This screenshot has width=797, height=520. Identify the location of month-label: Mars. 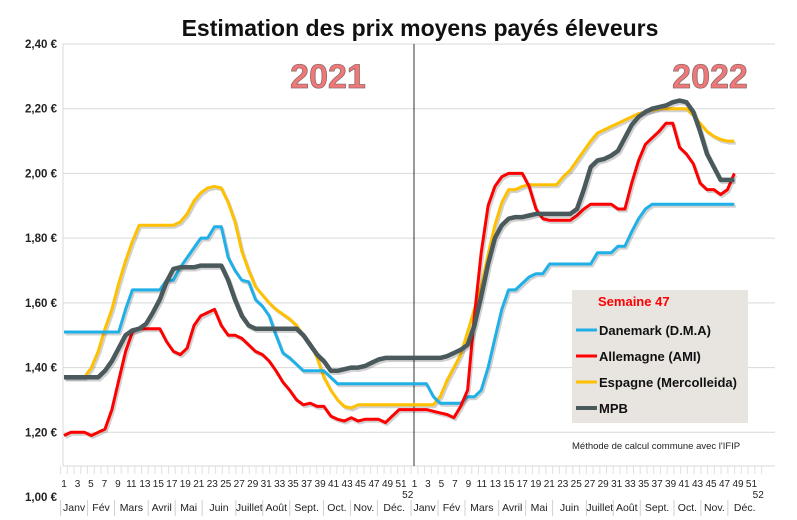
(481, 508).